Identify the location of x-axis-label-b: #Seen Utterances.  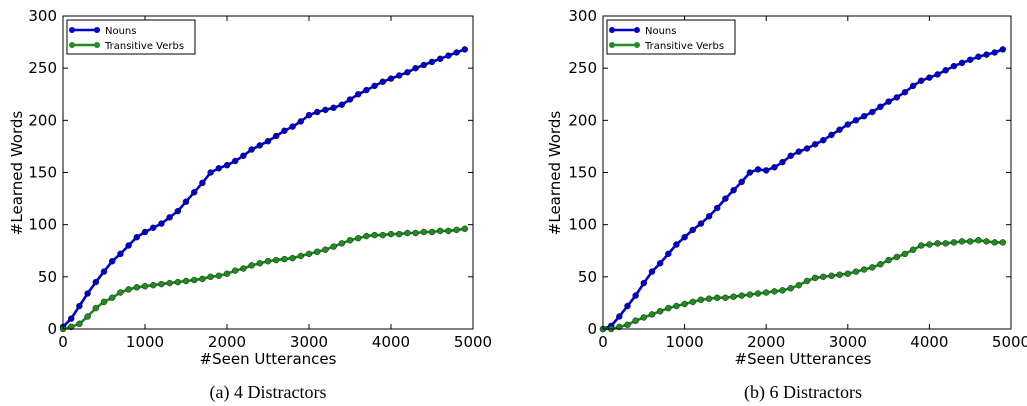
(803, 359).